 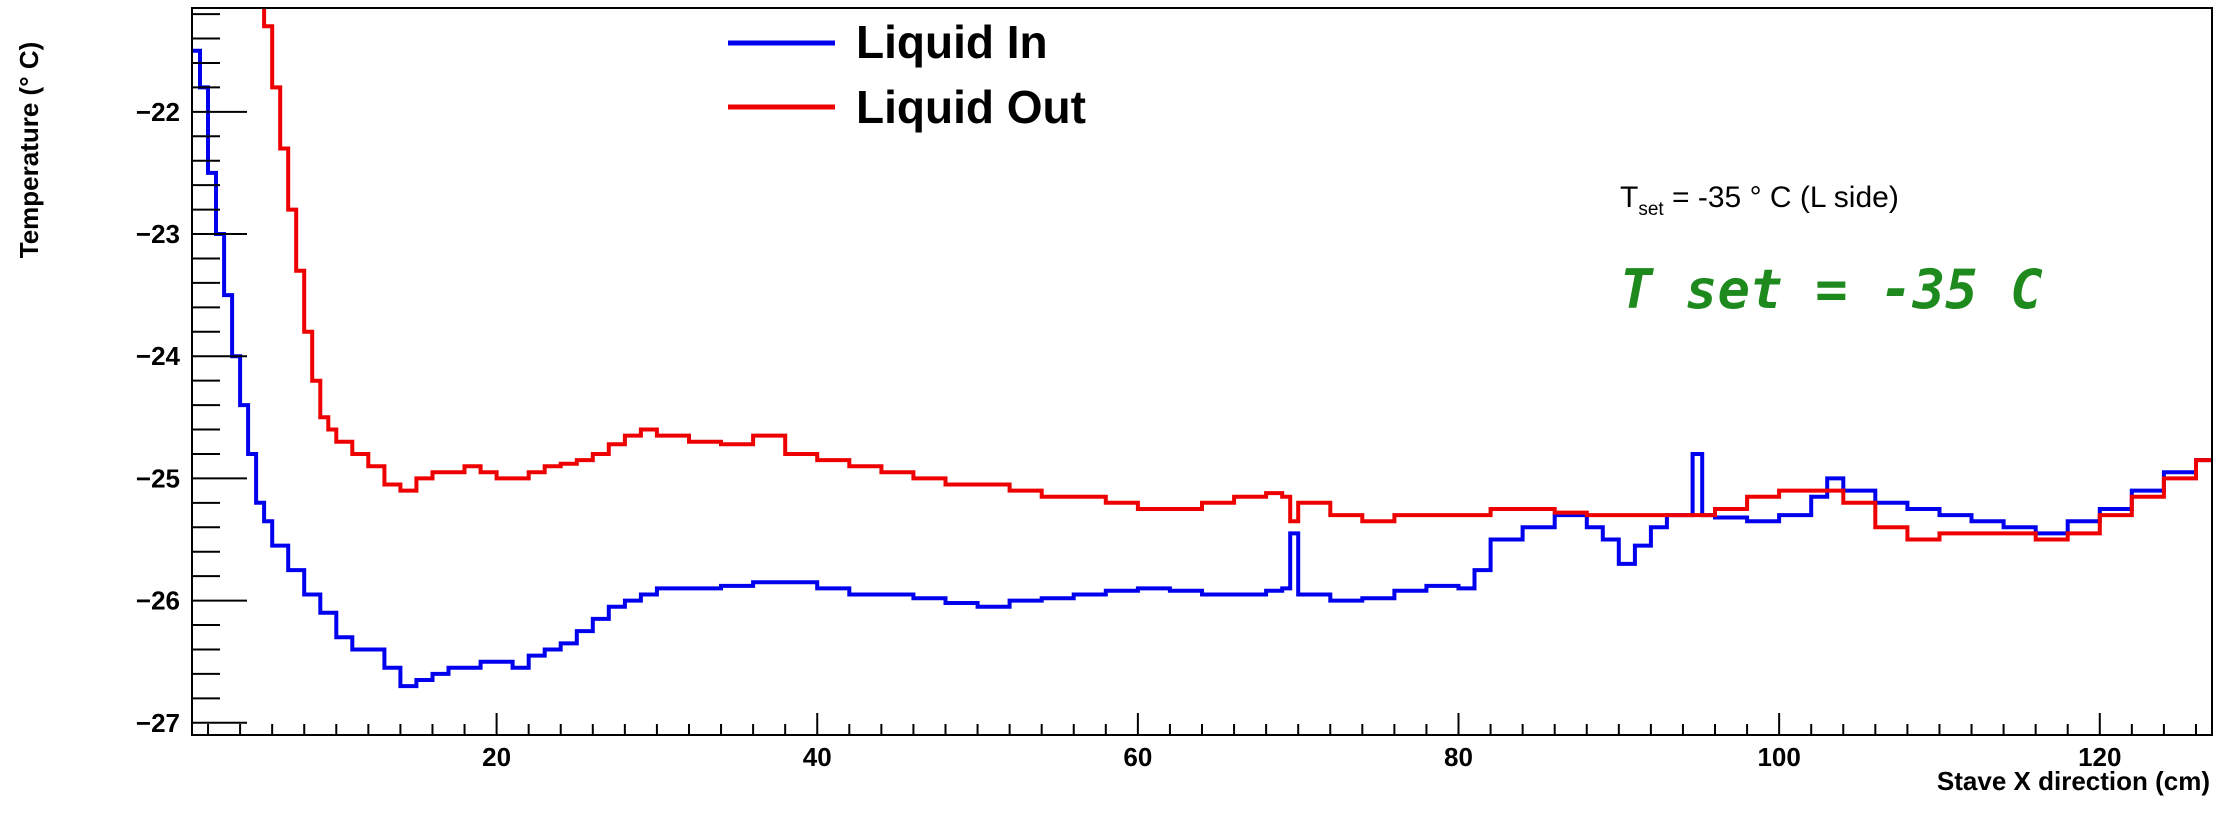 What do you see at coordinates (817, 757) in the screenshot?
I see `x-tick-label: 40` at bounding box center [817, 757].